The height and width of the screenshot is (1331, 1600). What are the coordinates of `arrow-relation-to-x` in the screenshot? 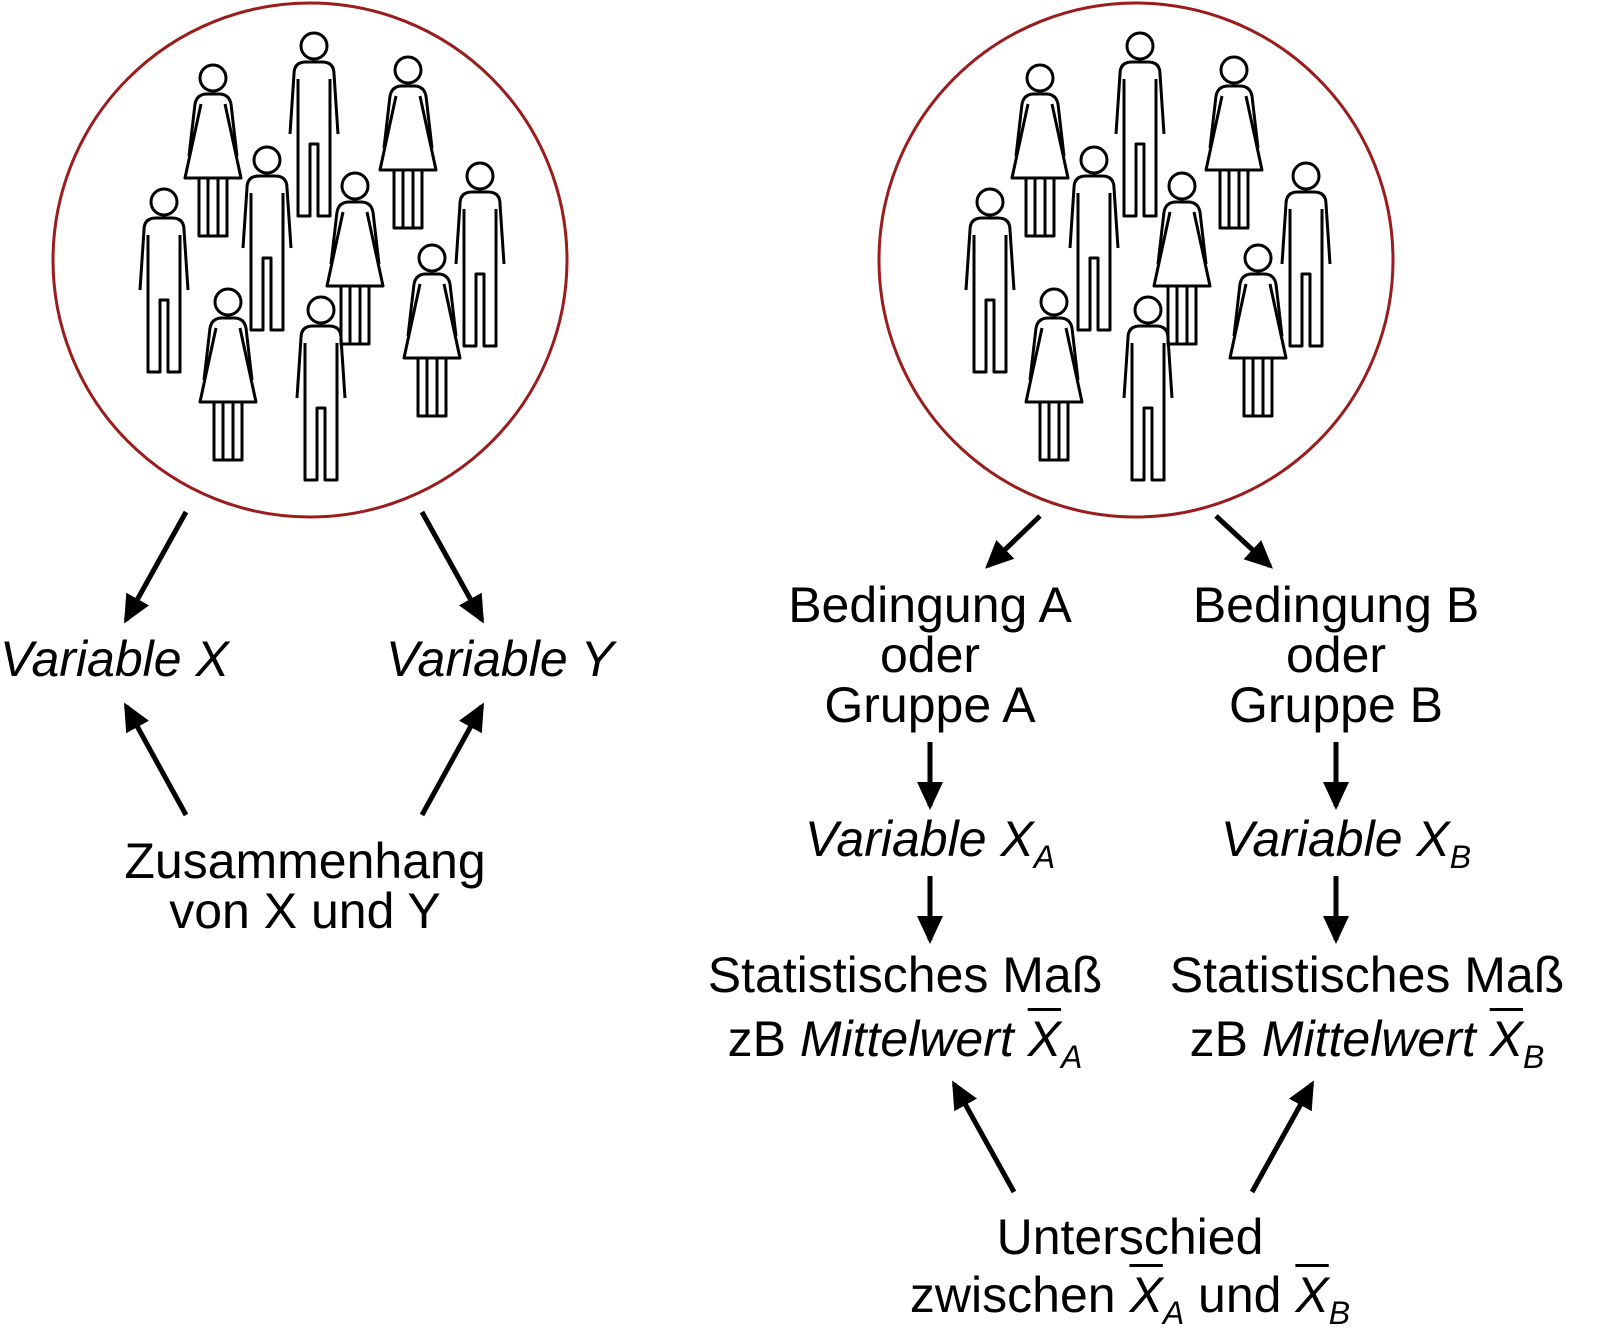 It's located at (156, 759).